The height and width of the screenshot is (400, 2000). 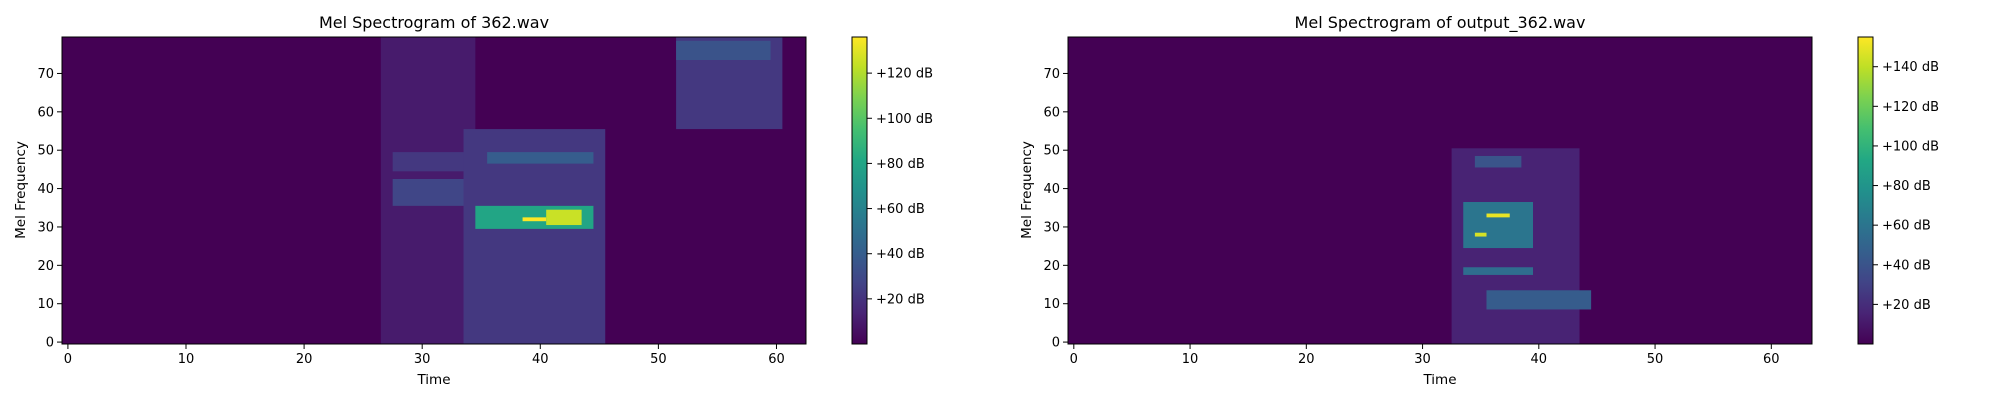 I want to click on heatmap-layer, so click(x=1521, y=246).